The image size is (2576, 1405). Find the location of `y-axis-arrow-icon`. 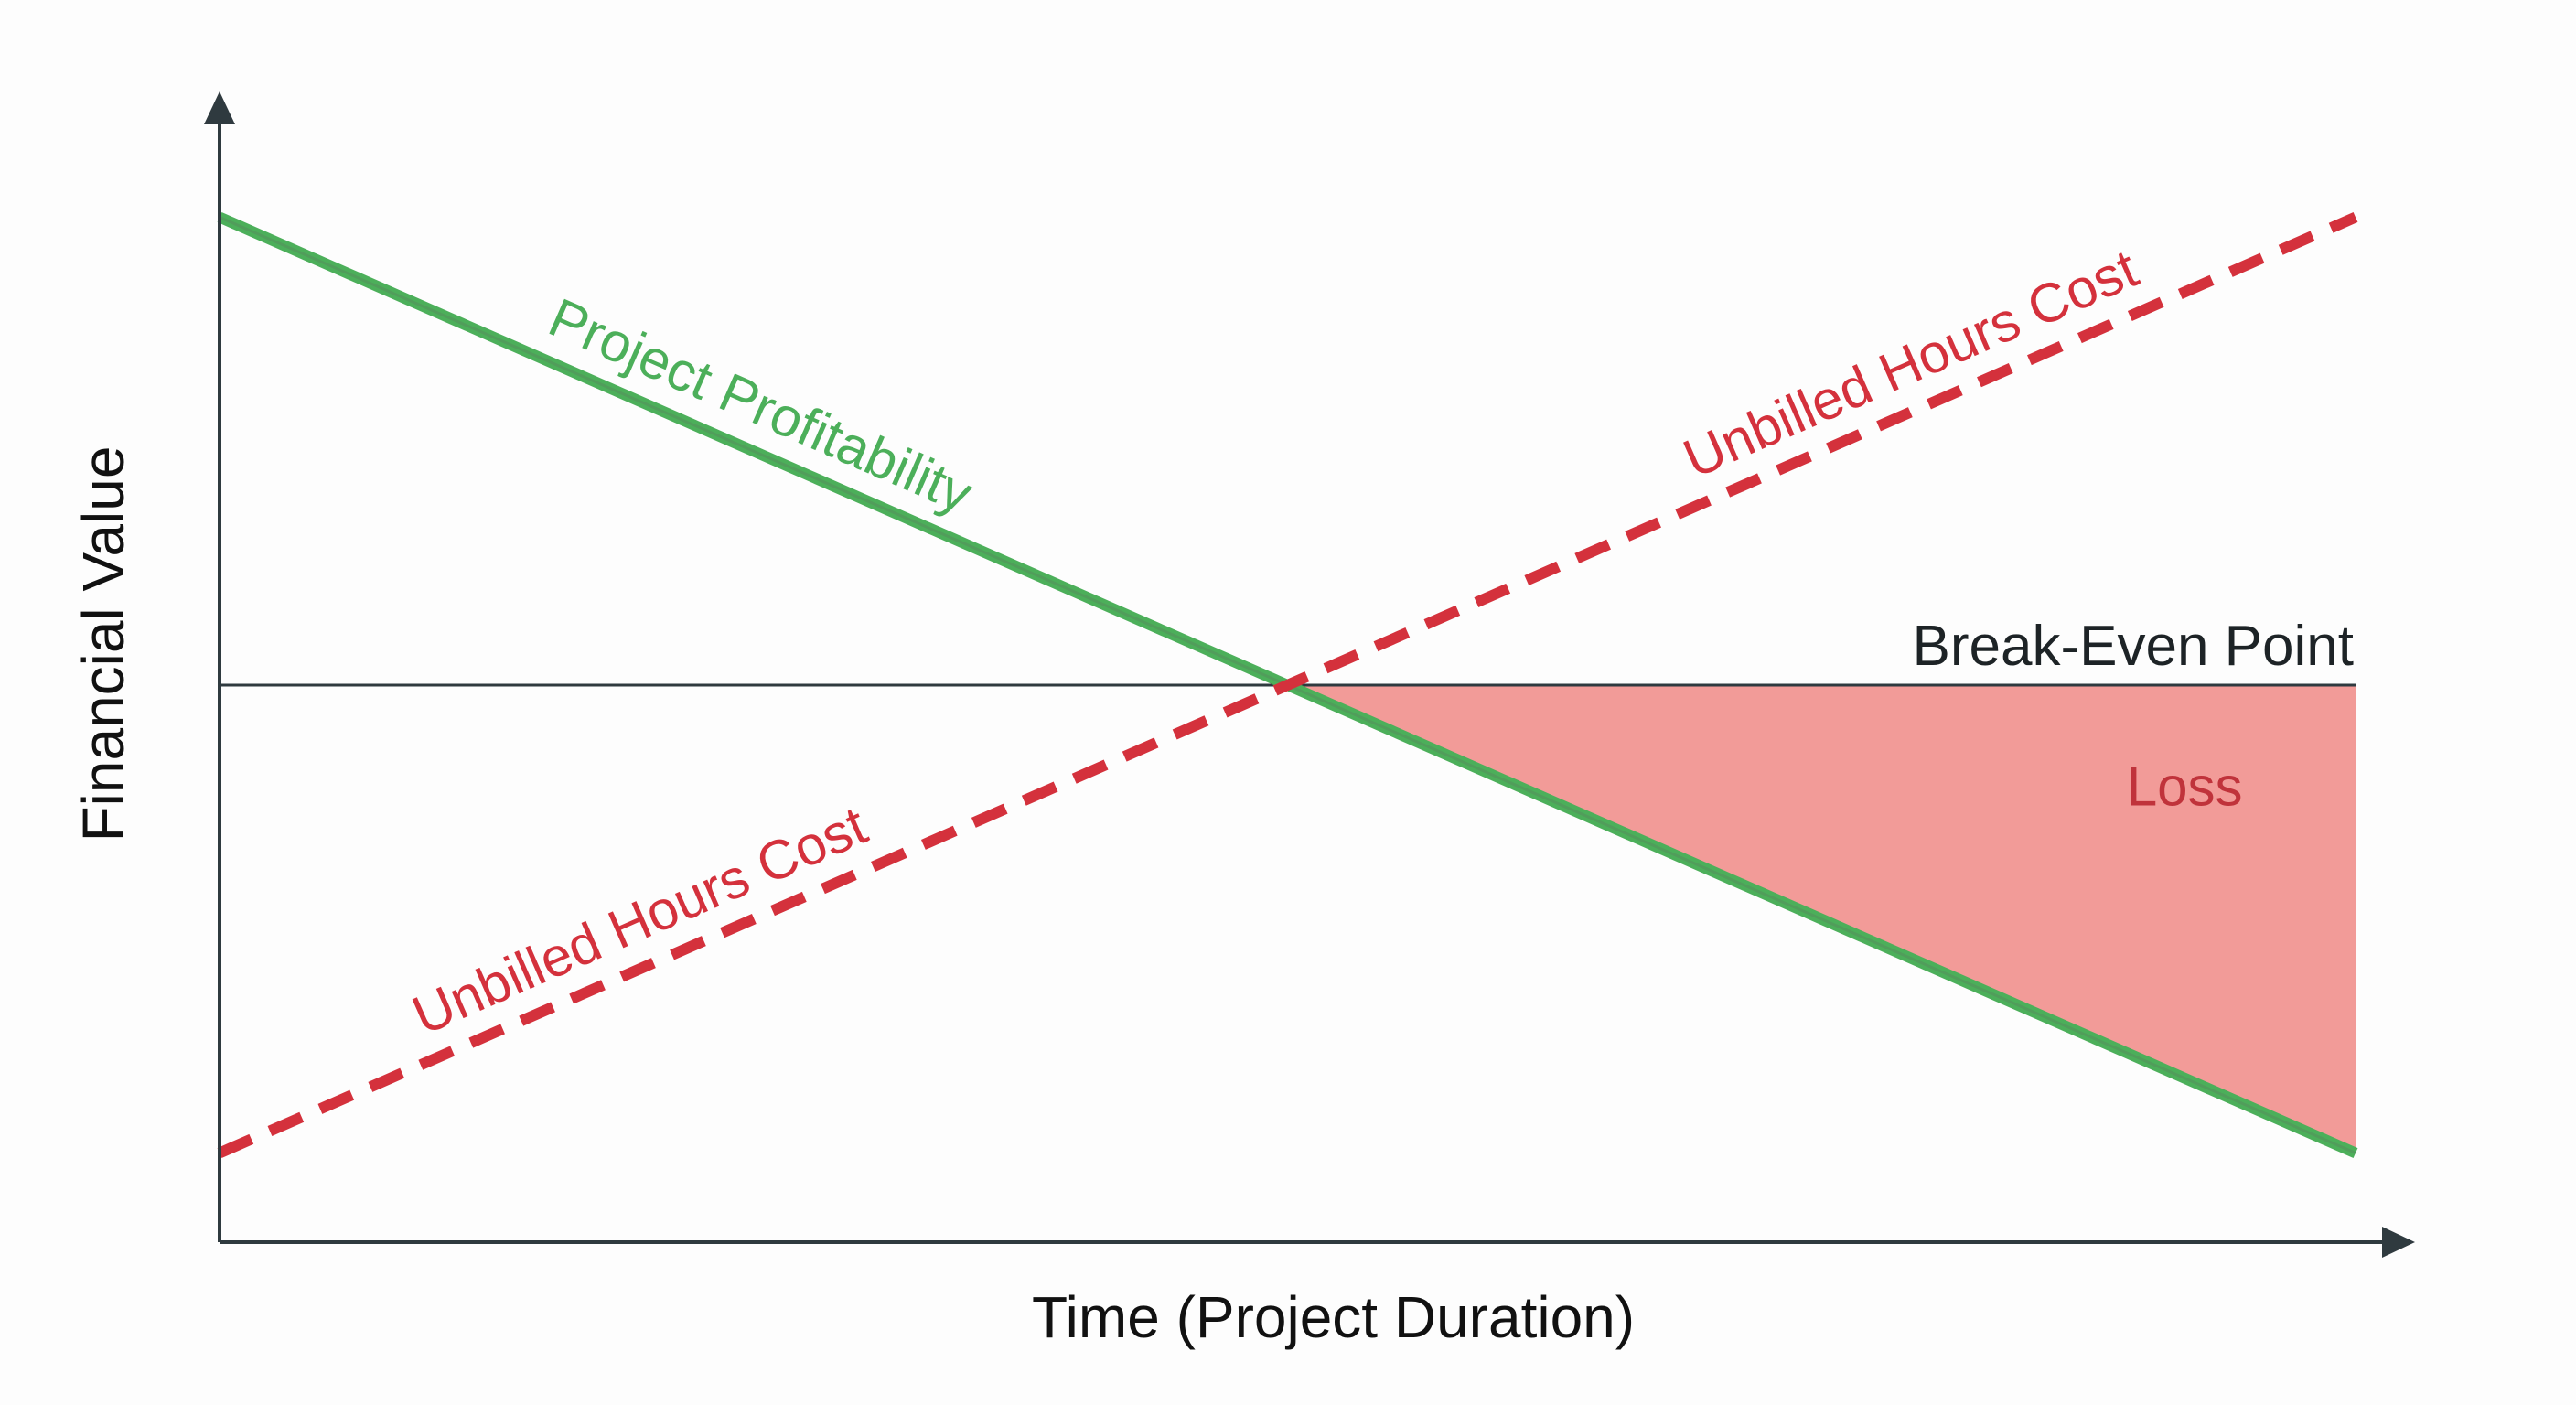

y-axis-arrow-icon is located at coordinates (220, 107).